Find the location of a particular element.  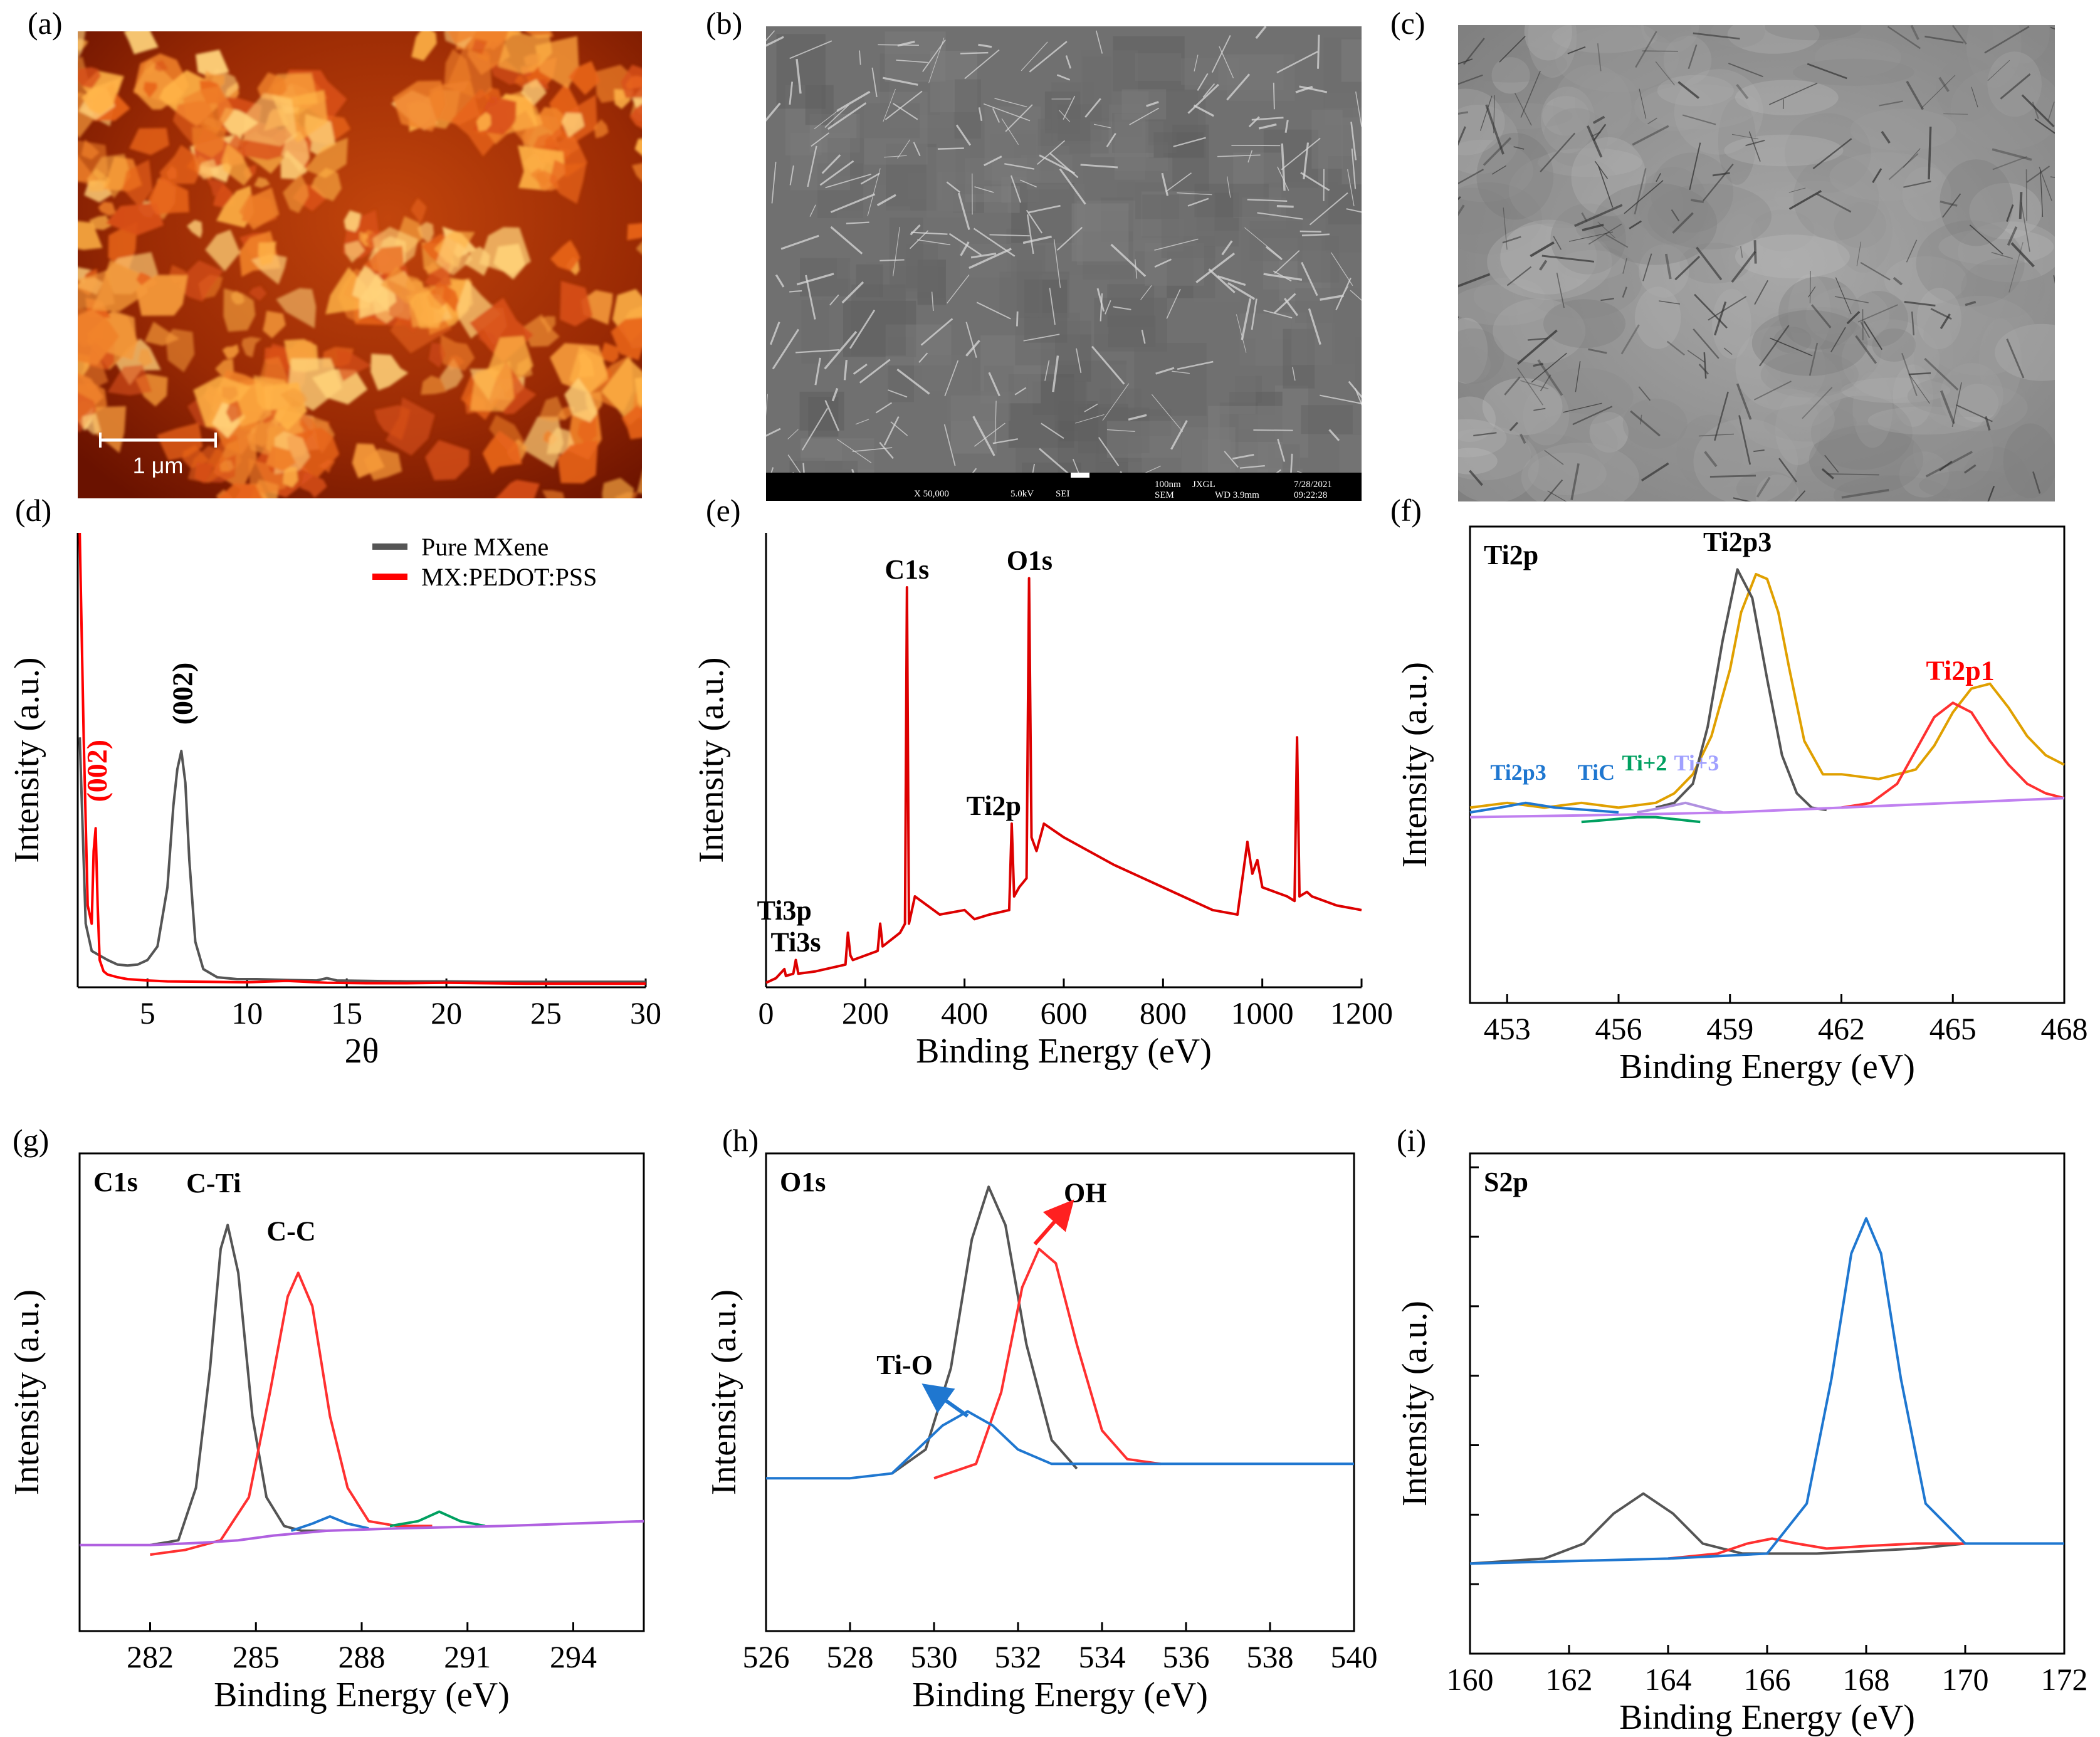

x-tick-label: 162 is located at coordinates (1570, 1679).